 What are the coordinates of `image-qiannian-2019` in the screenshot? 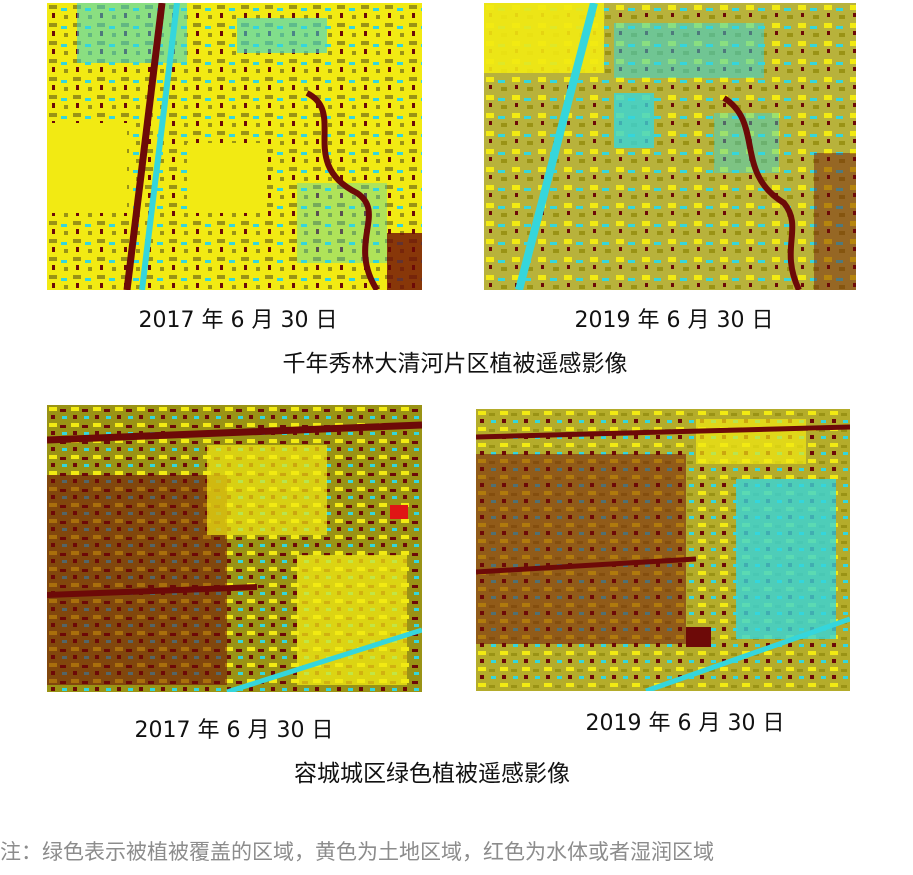 It's located at (670, 146).